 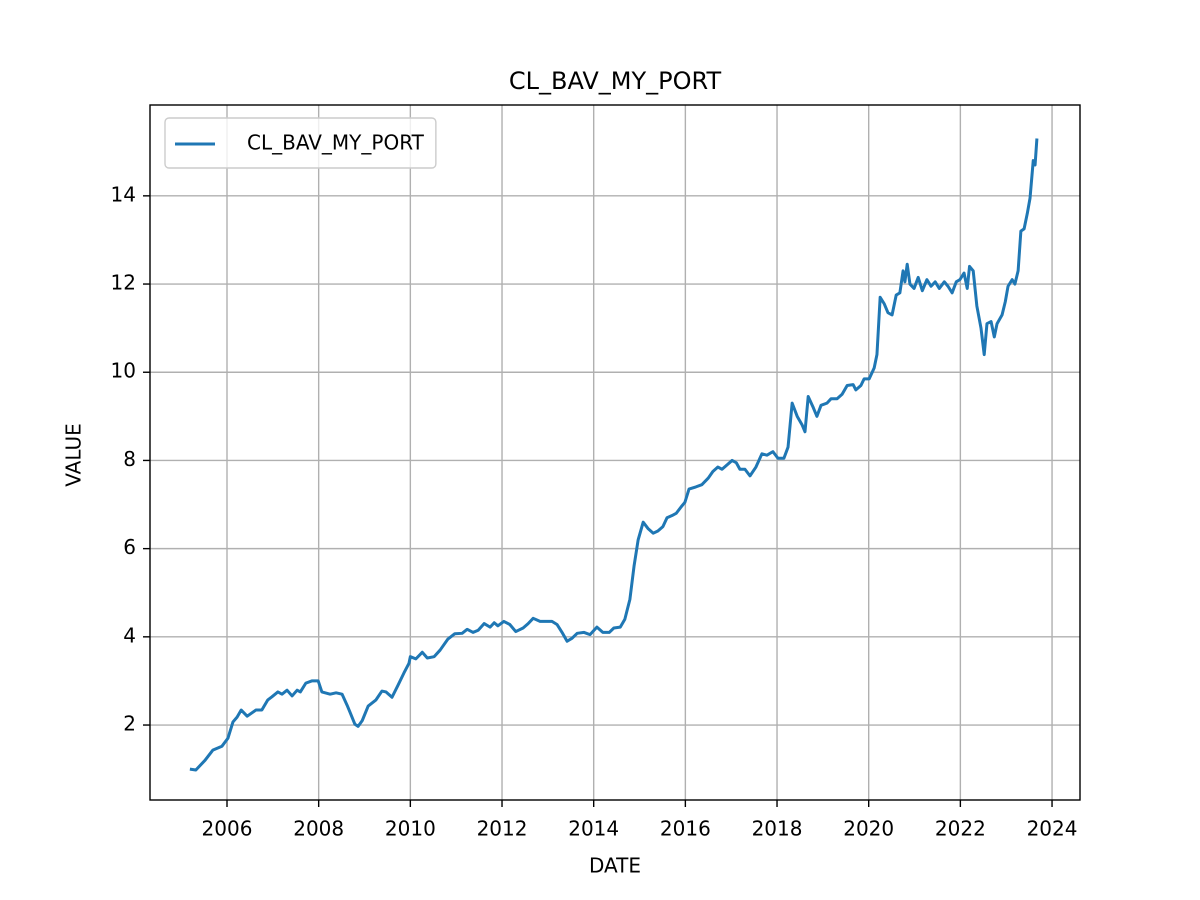 I want to click on legend-label: CL_BAV_MY_PORT, so click(x=336, y=143).